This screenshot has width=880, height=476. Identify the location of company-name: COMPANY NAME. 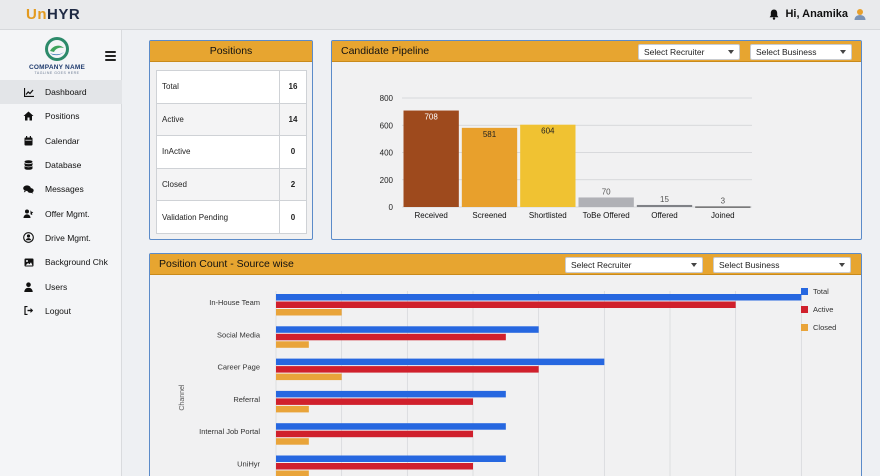
(57, 67).